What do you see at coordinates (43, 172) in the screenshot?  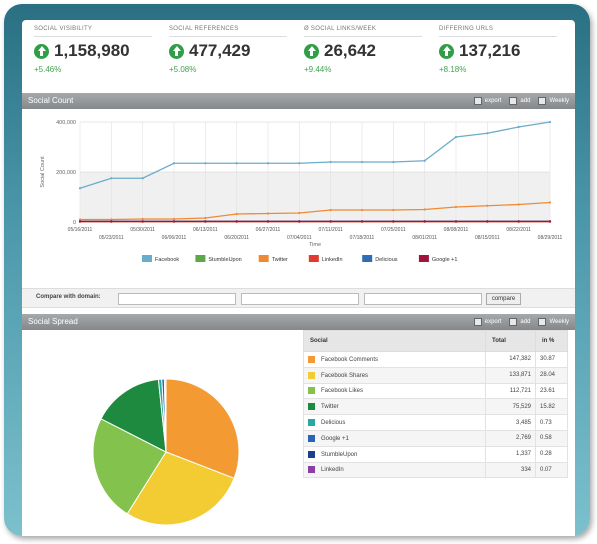 I see `y-axis-label: Social Count` at bounding box center [43, 172].